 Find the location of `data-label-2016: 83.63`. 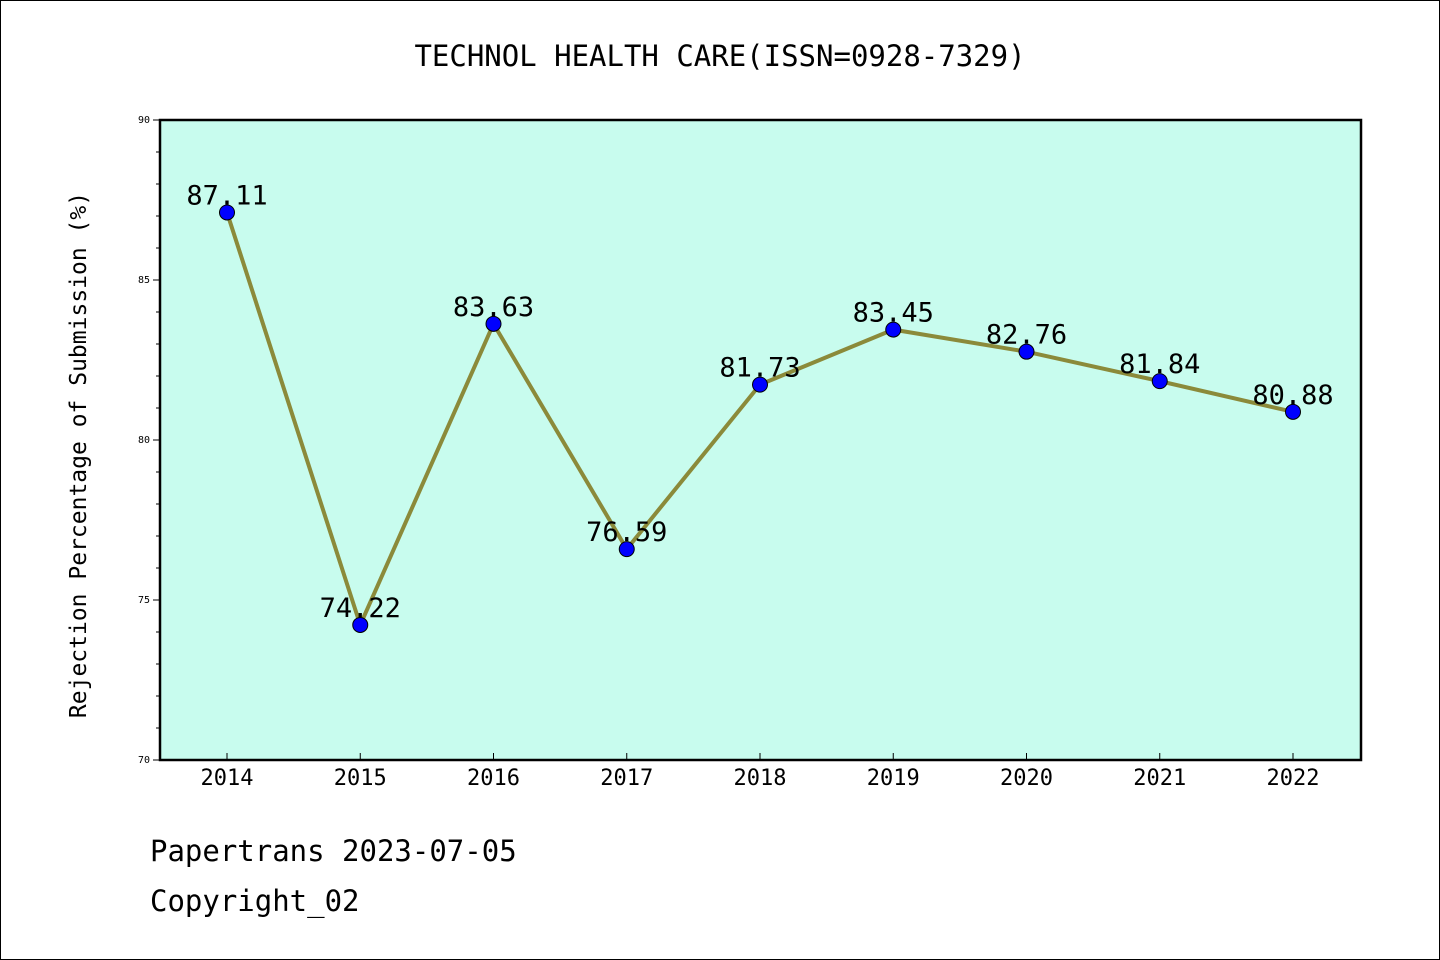

data-label-2016: 83.63 is located at coordinates (493, 307).